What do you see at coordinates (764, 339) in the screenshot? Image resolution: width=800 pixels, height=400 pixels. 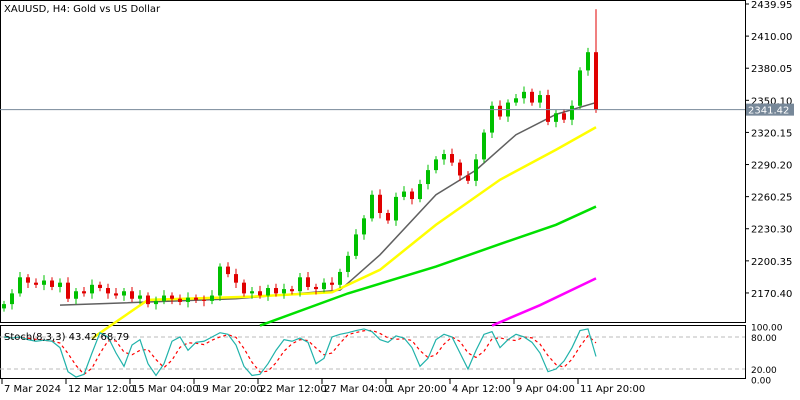 I see `stochastic-level-label: 80.00` at bounding box center [764, 339].